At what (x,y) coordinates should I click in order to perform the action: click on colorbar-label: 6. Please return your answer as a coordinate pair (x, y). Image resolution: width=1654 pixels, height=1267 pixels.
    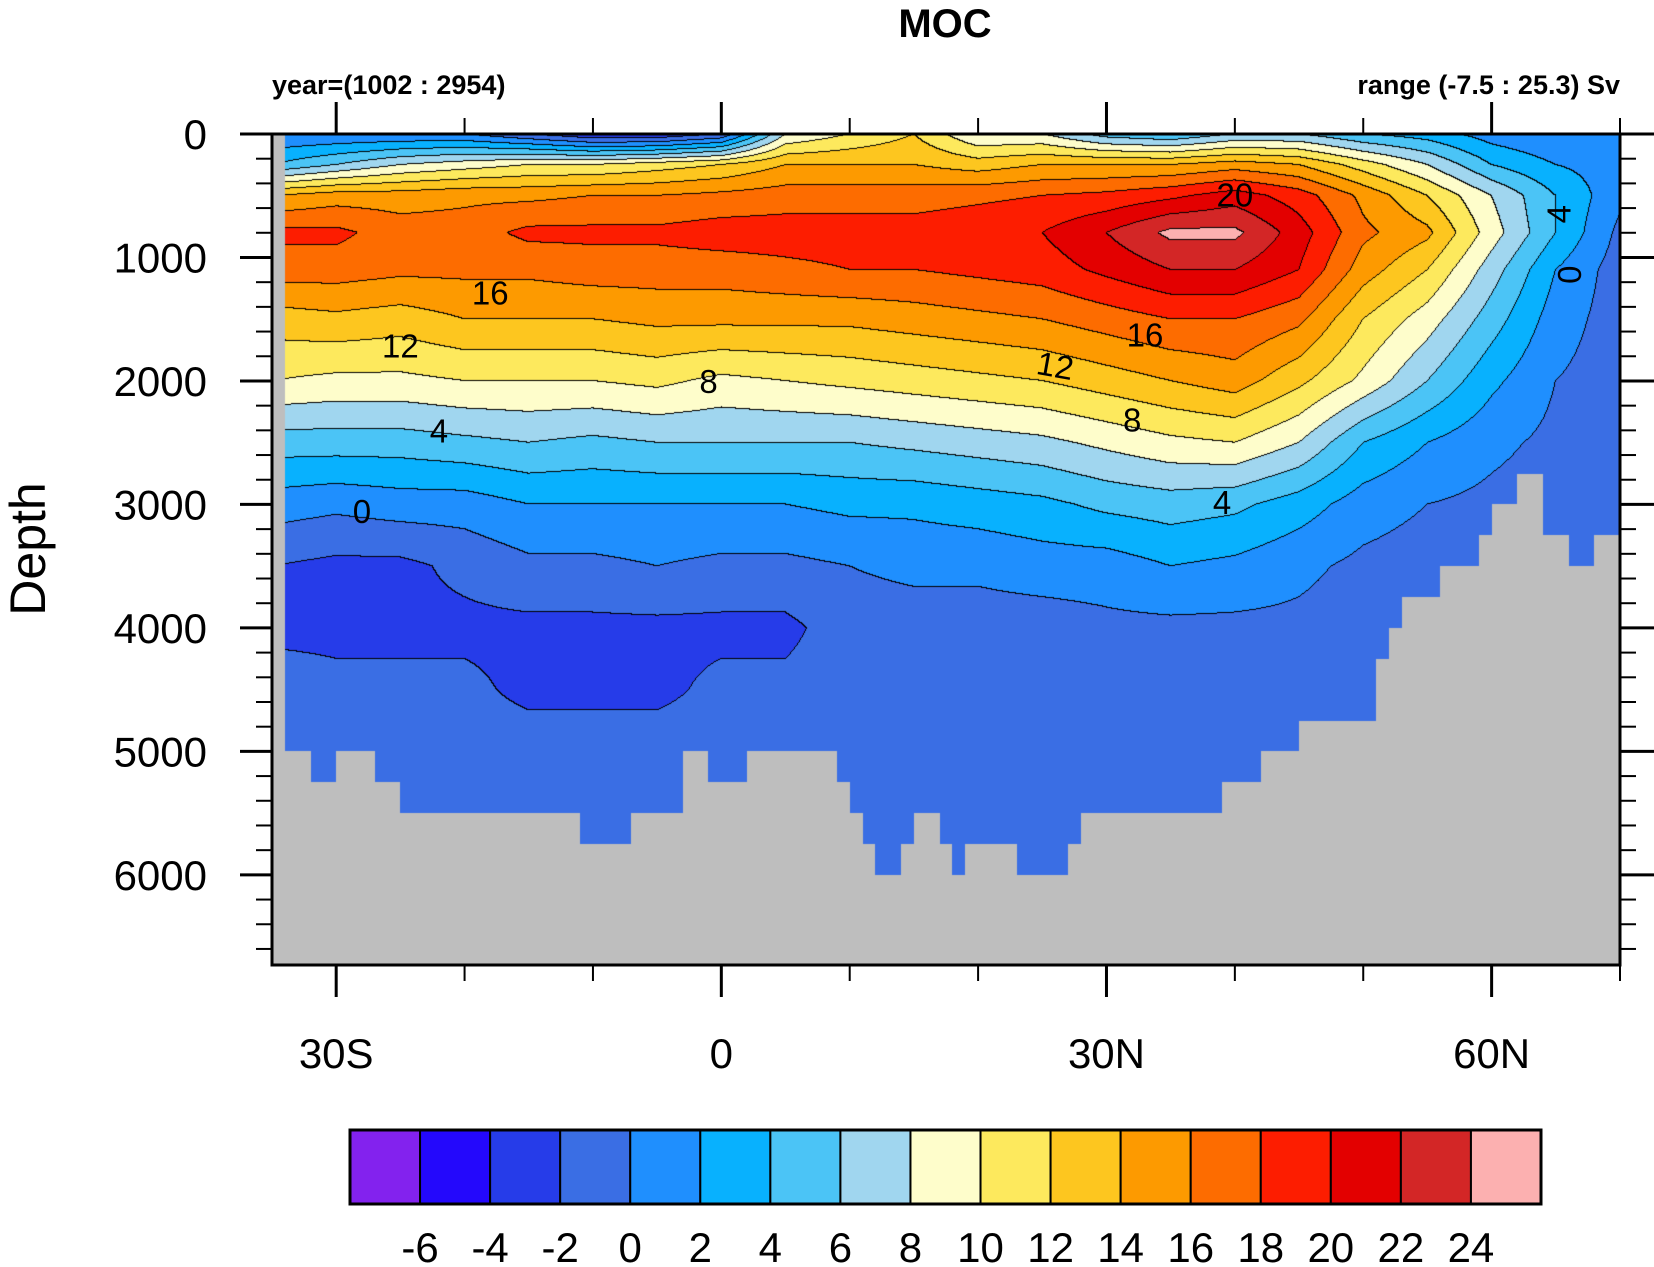
    Looking at the image, I should click on (840, 1245).